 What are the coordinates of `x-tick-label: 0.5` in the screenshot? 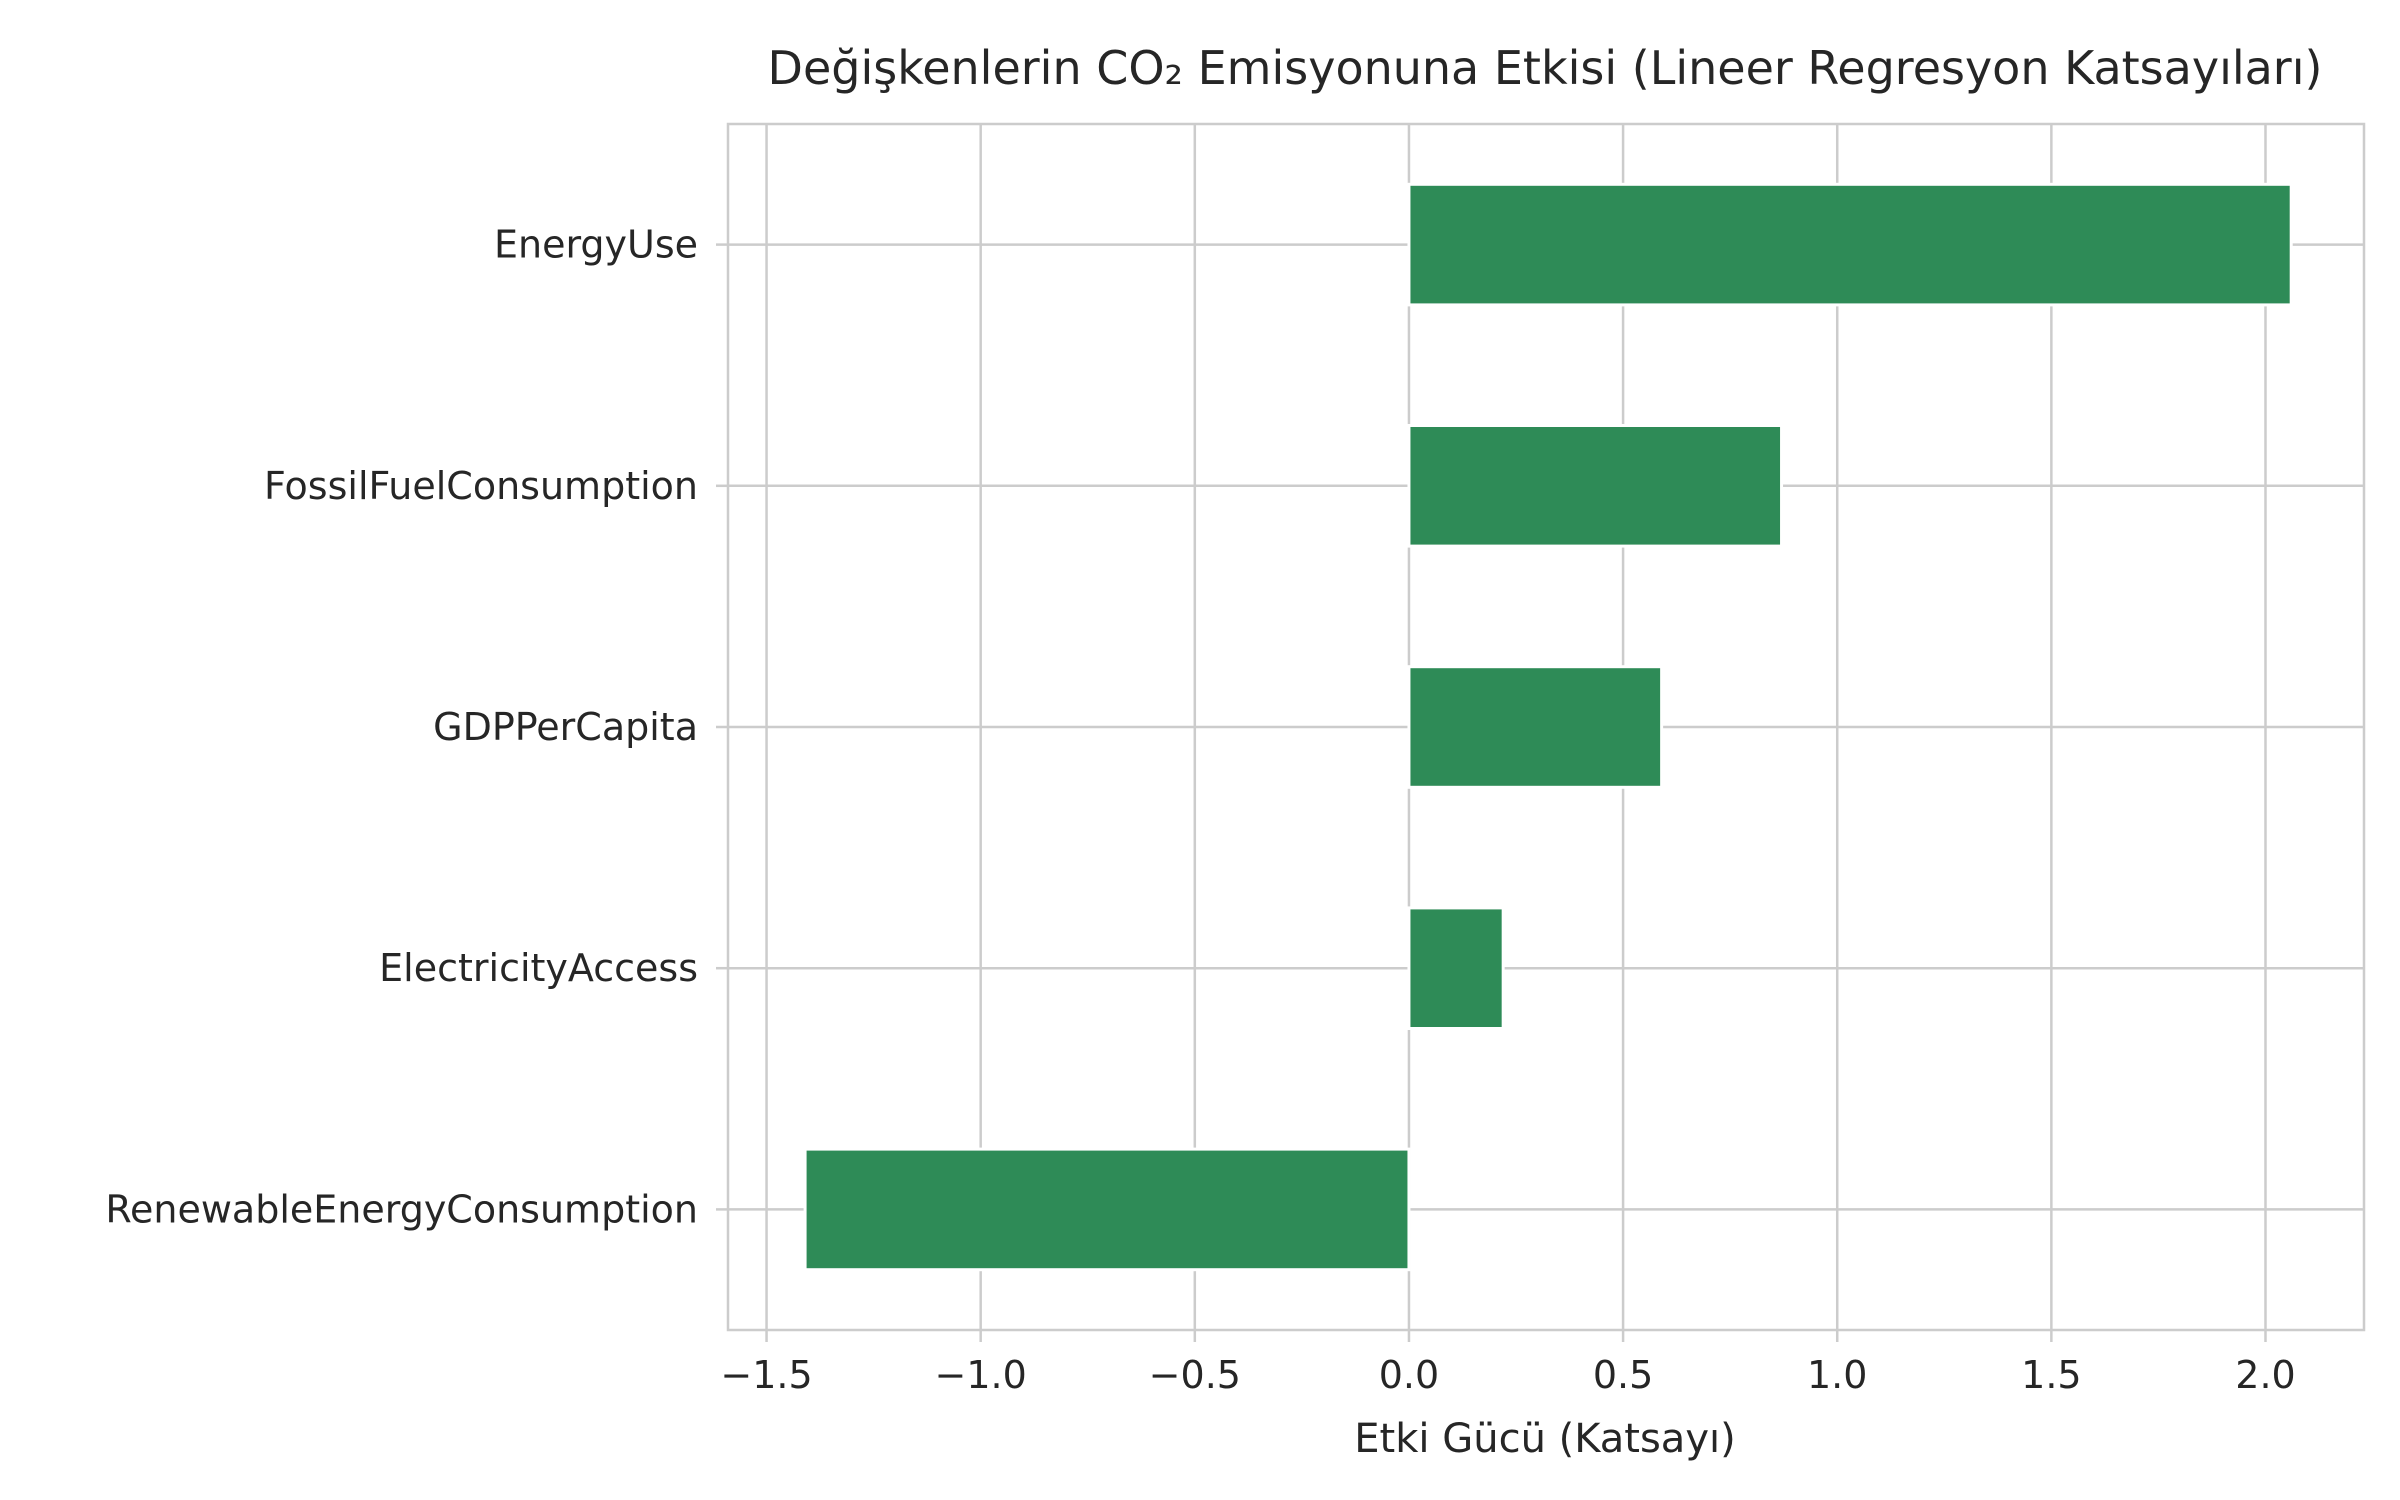 It's located at (1623, 1375).